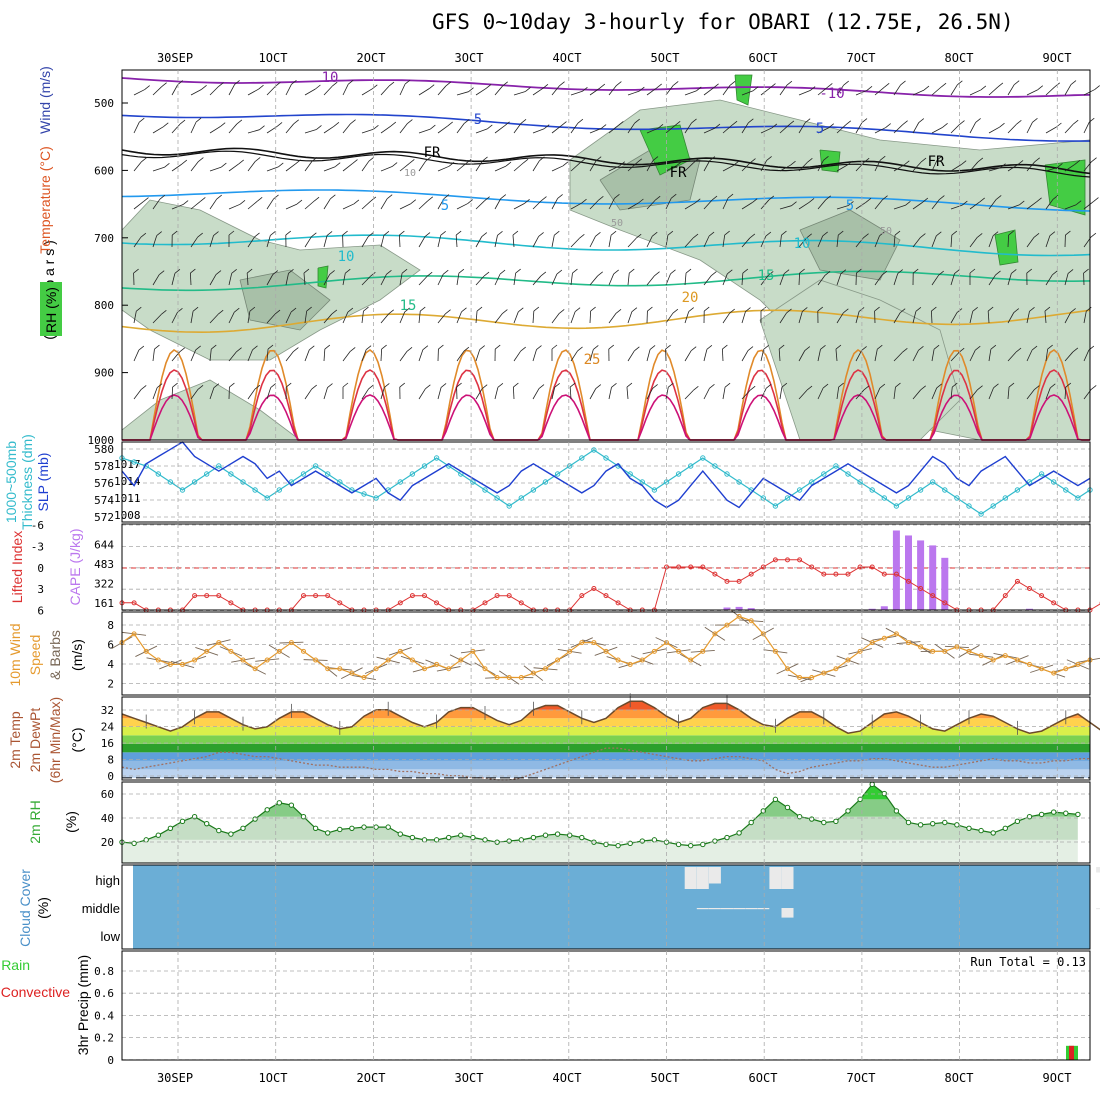 The image size is (1100, 1100). I want to click on contour-label: 50, so click(886, 231).